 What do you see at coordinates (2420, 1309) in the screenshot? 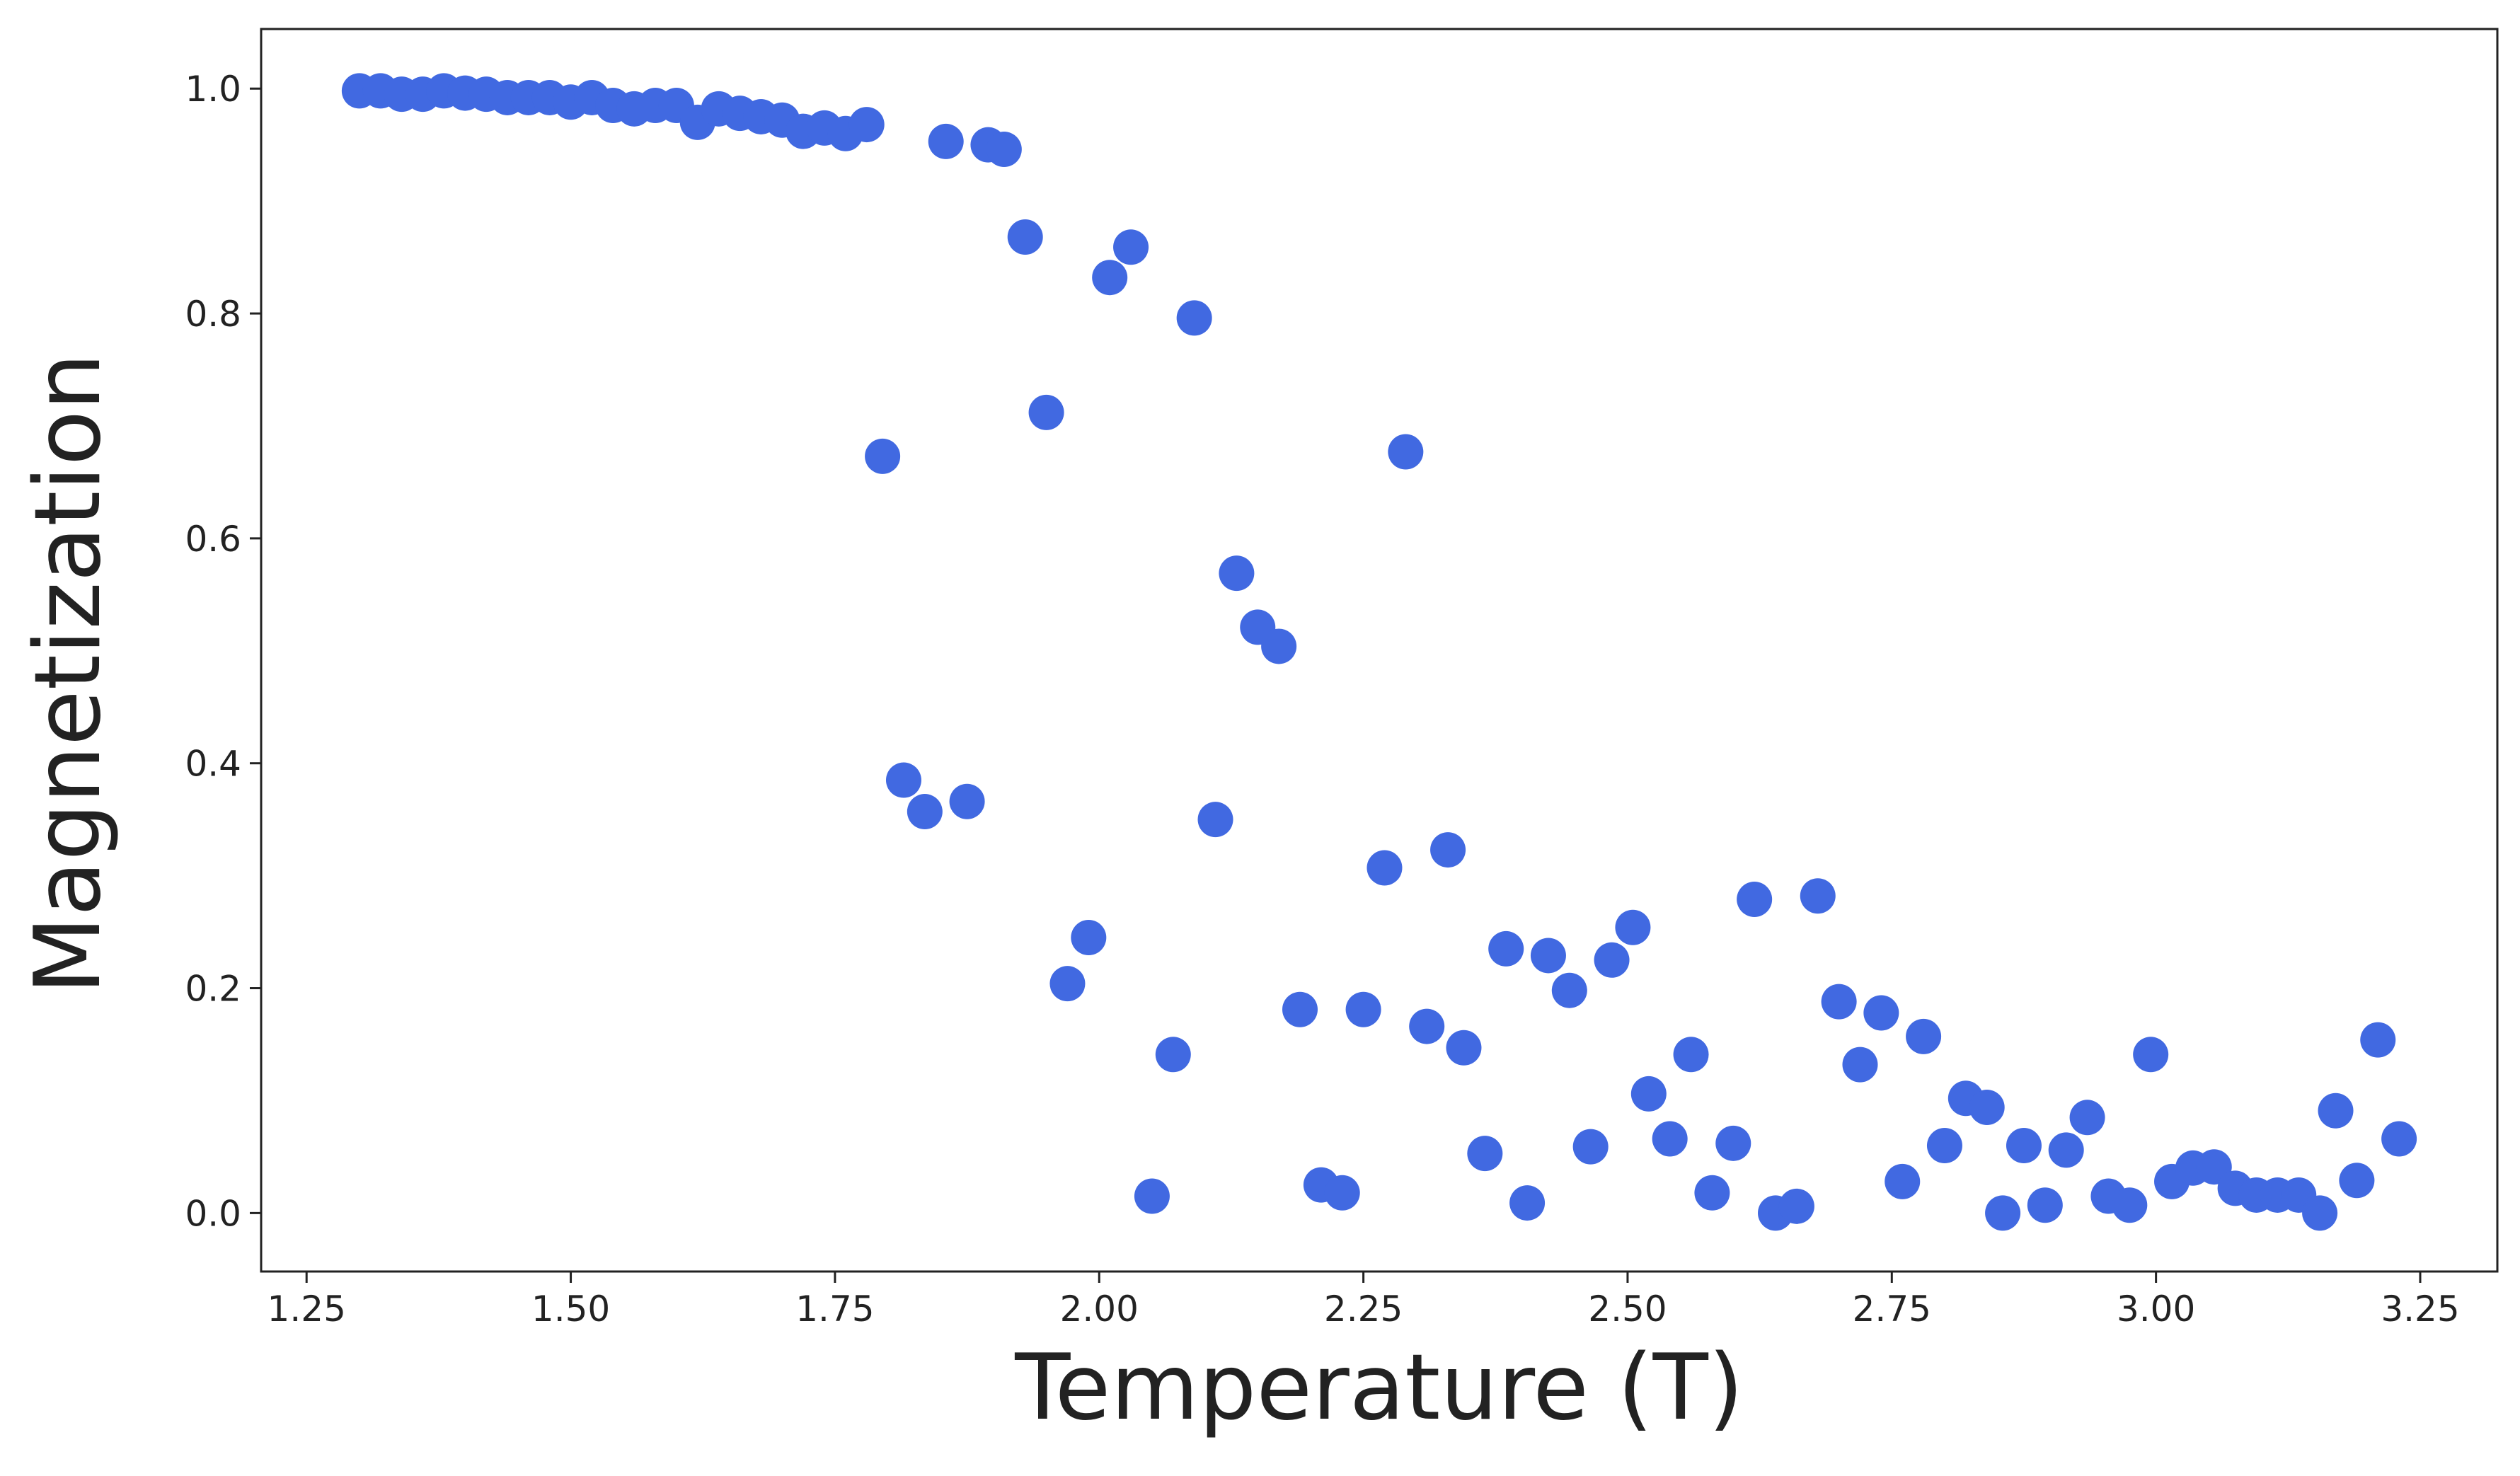
I see `x-tick-label: 3.25` at bounding box center [2420, 1309].